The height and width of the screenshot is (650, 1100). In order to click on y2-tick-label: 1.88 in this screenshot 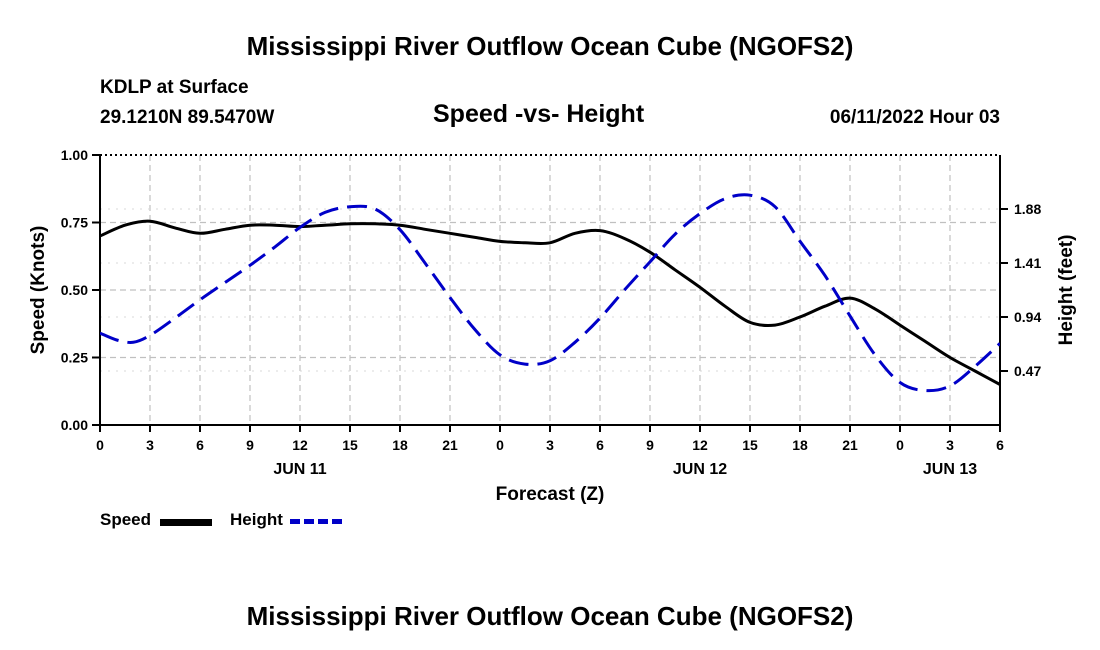, I will do `click(1027, 209)`.